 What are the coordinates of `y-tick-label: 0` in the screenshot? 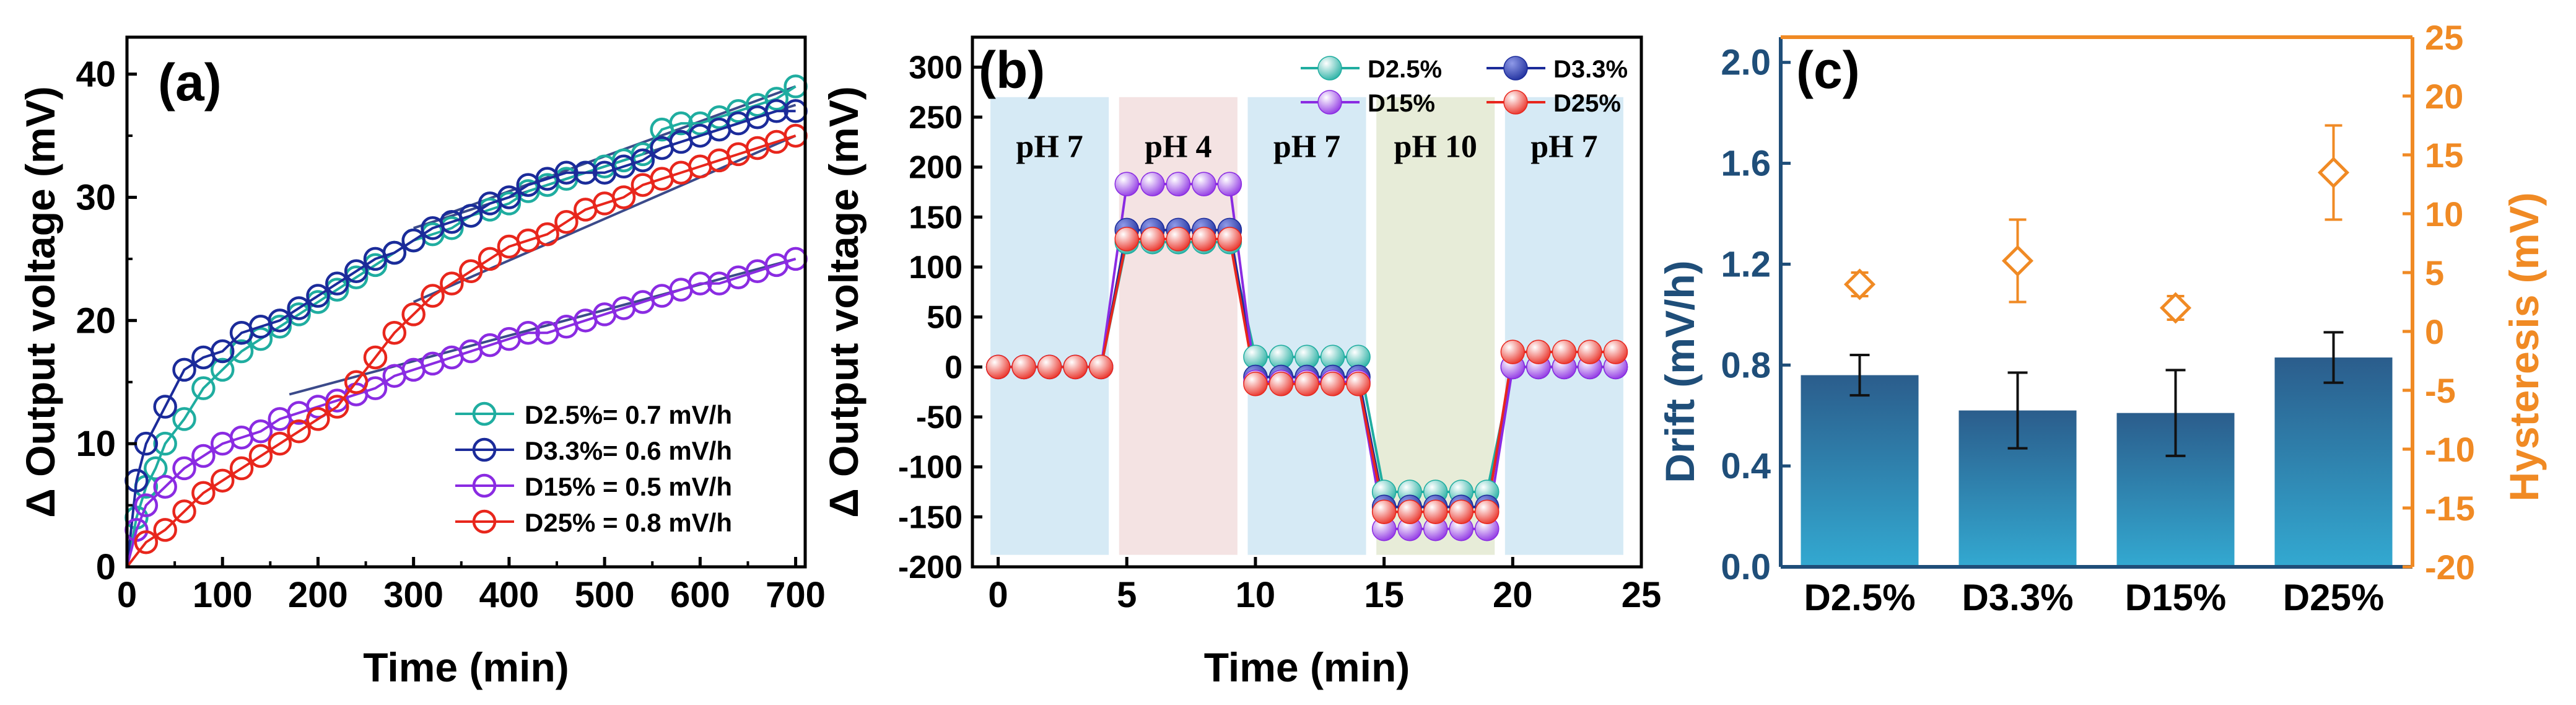 It's located at (954, 367).